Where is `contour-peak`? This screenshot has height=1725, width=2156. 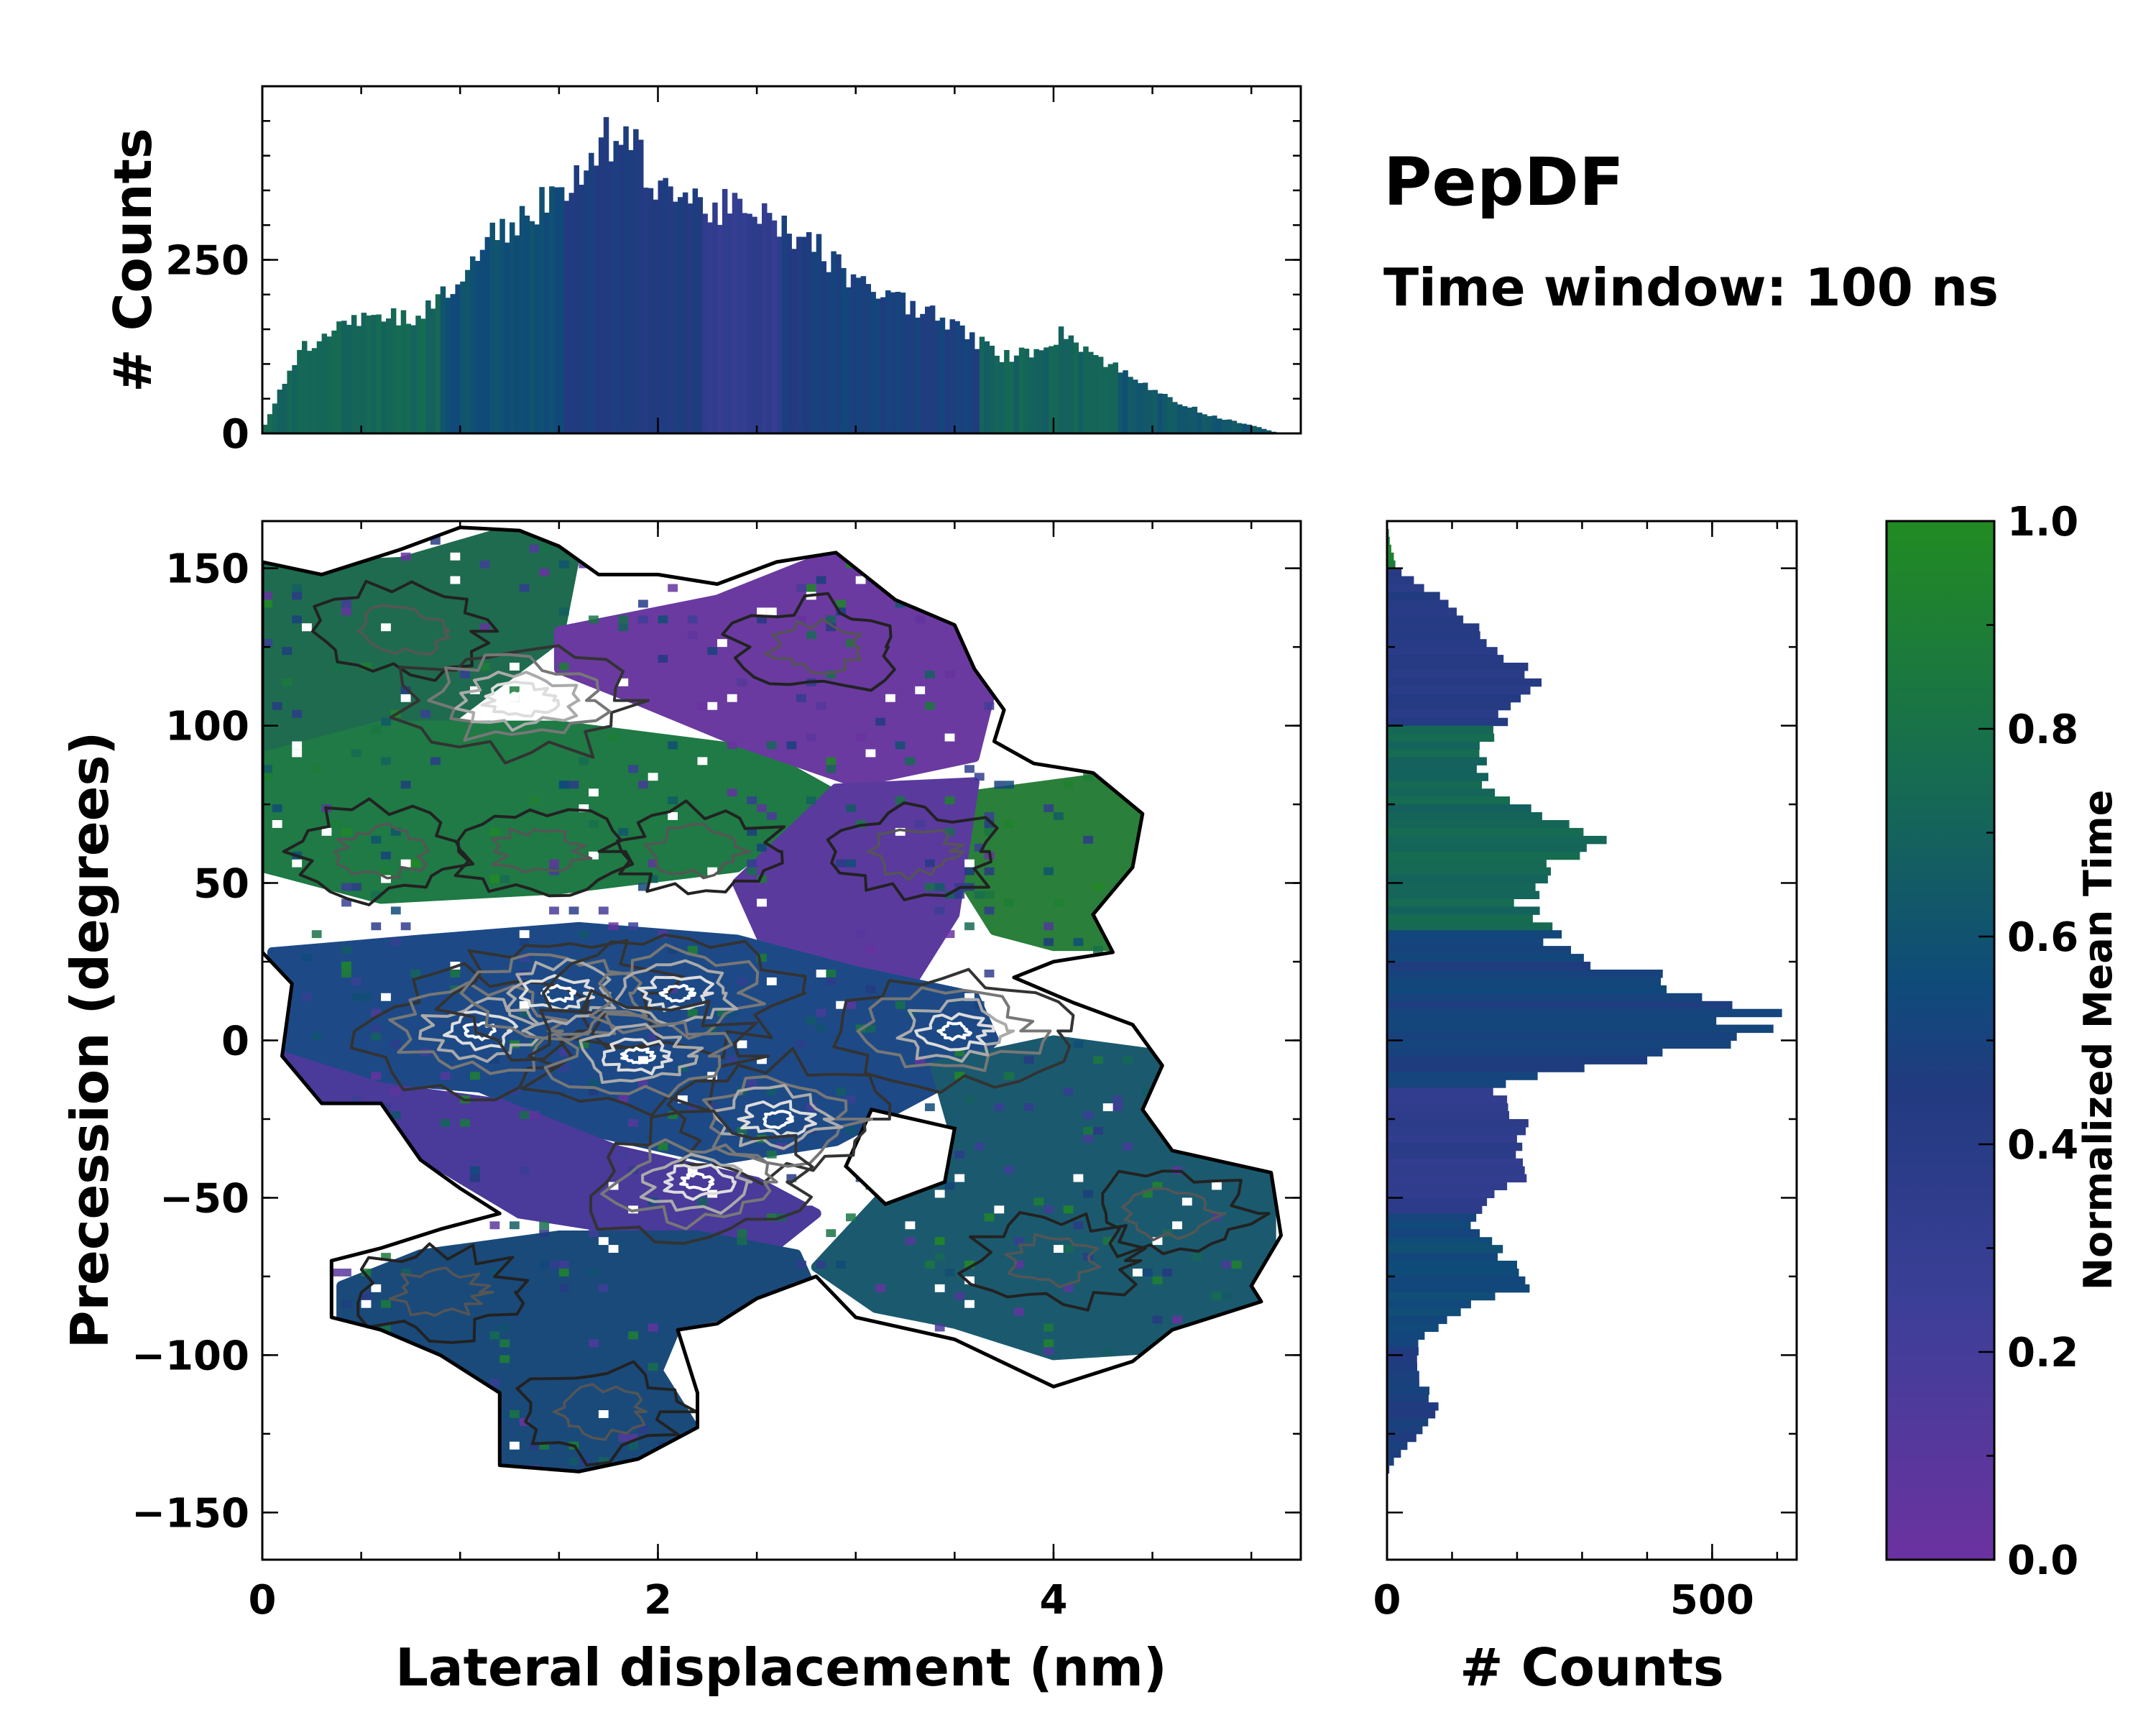 contour-peak is located at coordinates (520, 700).